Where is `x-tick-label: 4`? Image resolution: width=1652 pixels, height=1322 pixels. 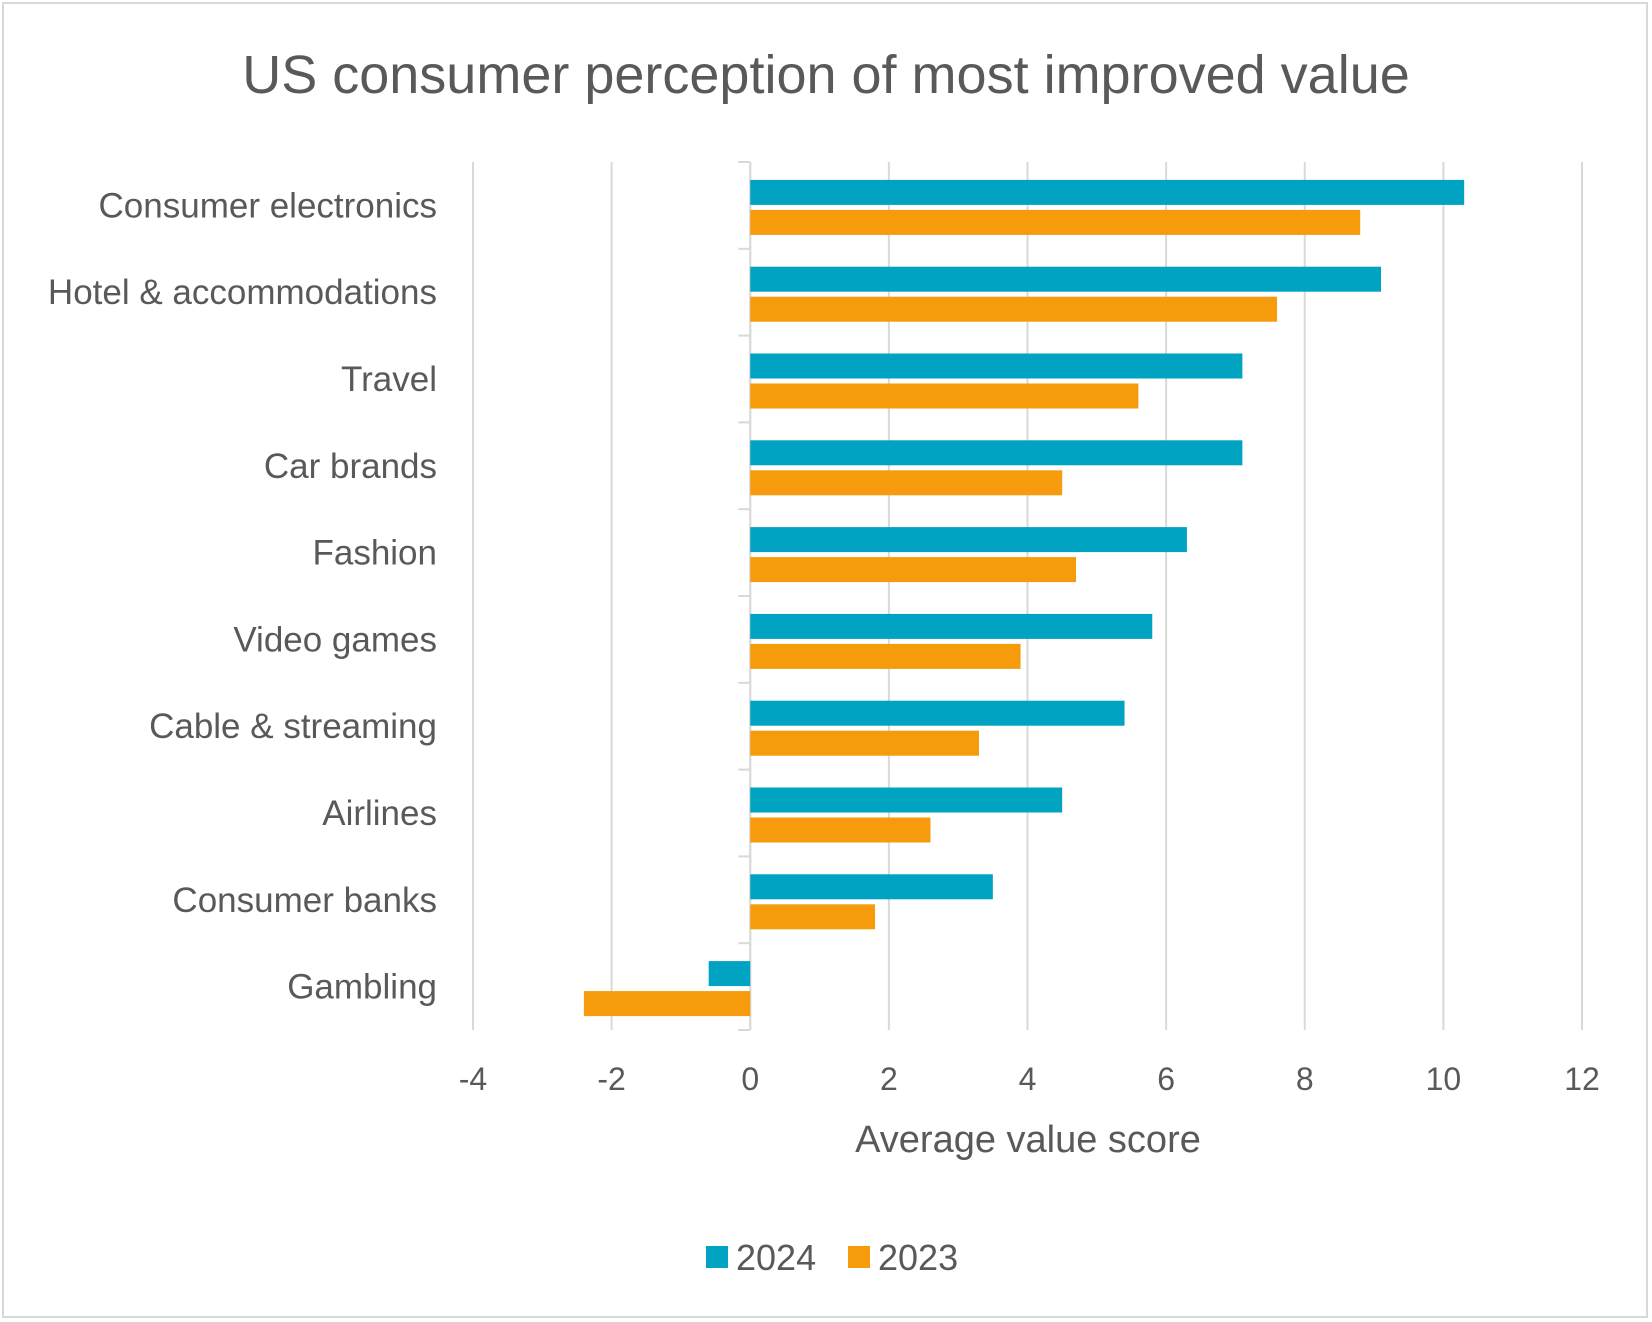 x-tick-label: 4 is located at coordinates (1028, 1079).